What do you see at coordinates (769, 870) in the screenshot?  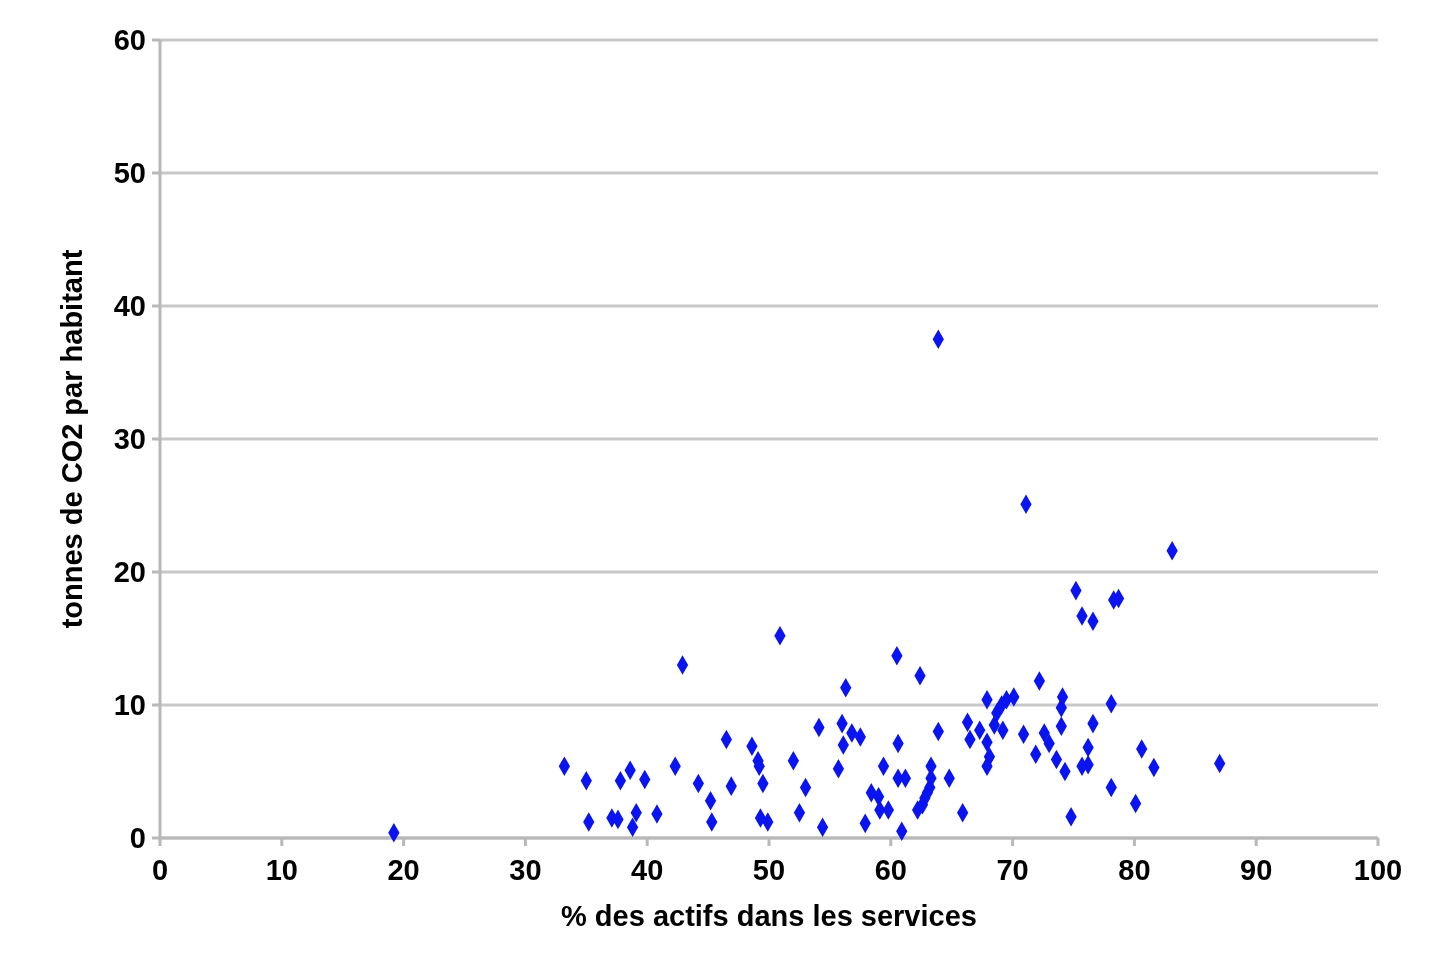 I see `x-tick-label: 50` at bounding box center [769, 870].